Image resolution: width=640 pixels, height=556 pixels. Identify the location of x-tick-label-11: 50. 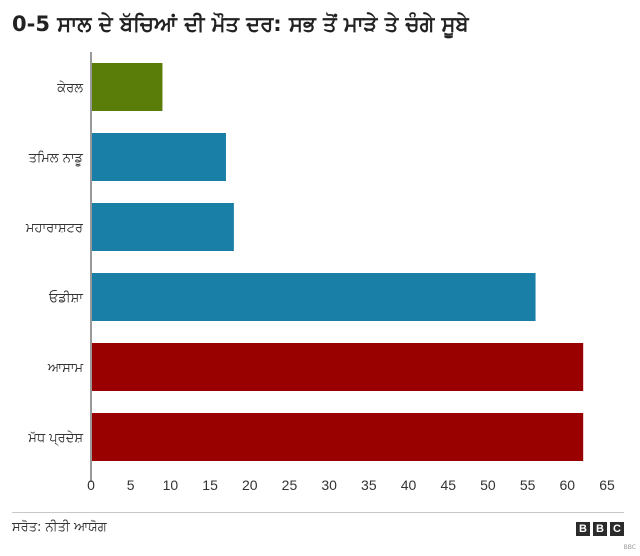
(488, 485).